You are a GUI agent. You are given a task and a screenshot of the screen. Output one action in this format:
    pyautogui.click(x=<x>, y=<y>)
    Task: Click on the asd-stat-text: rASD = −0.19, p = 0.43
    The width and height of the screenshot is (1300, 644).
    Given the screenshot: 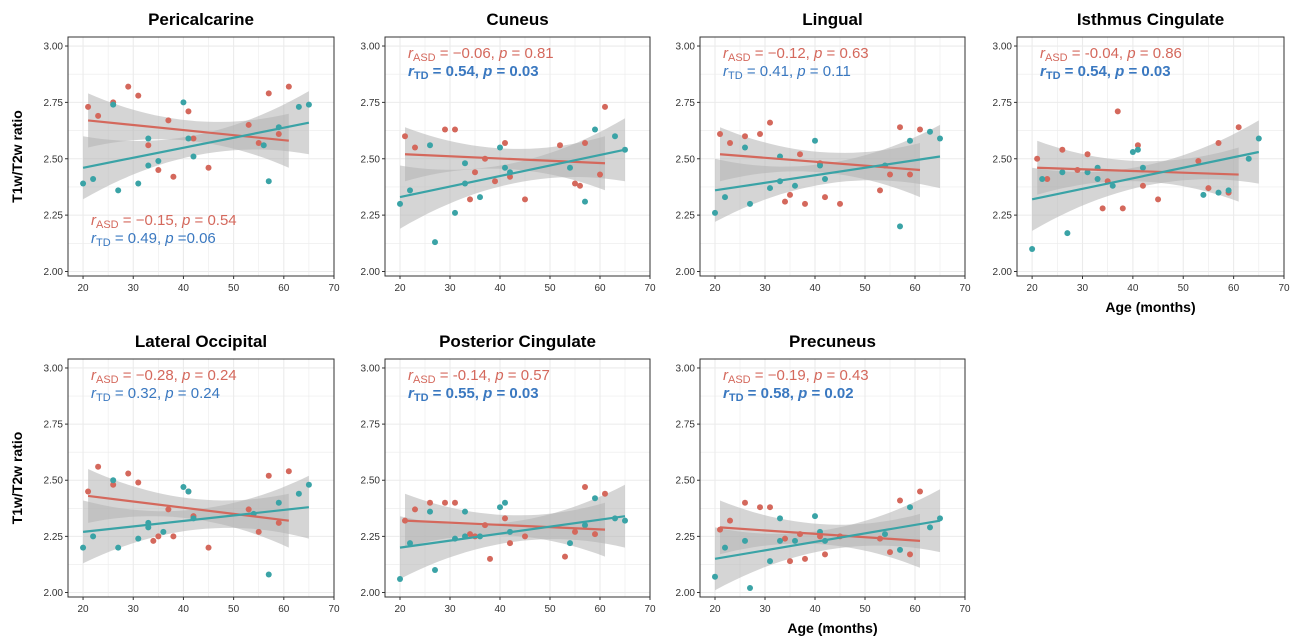 What is the action you would take?
    pyautogui.click(x=796, y=376)
    